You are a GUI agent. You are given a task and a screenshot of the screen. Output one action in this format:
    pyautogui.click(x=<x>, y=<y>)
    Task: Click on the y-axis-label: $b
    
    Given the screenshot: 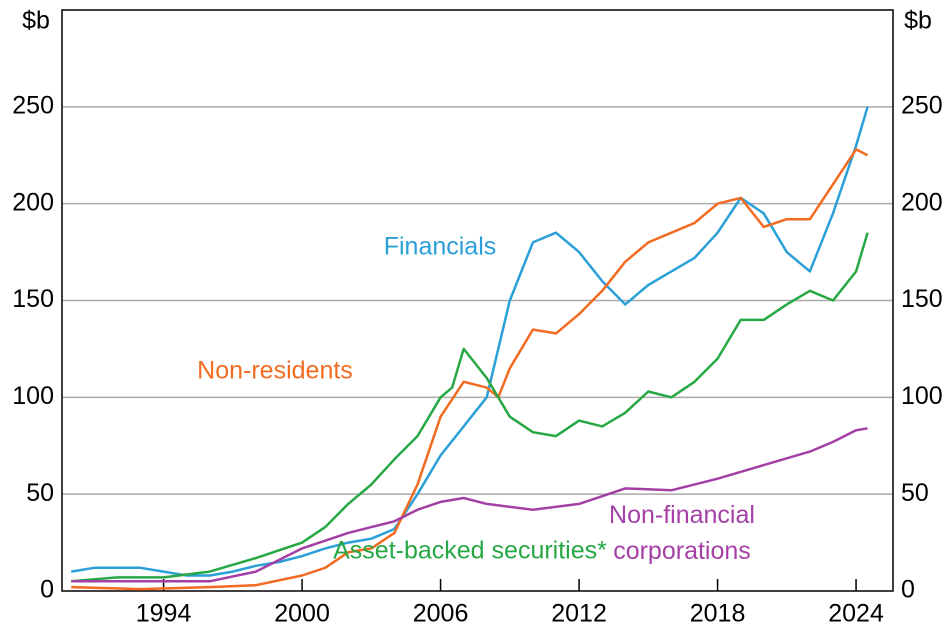 What is the action you would take?
    pyautogui.click(x=36, y=21)
    